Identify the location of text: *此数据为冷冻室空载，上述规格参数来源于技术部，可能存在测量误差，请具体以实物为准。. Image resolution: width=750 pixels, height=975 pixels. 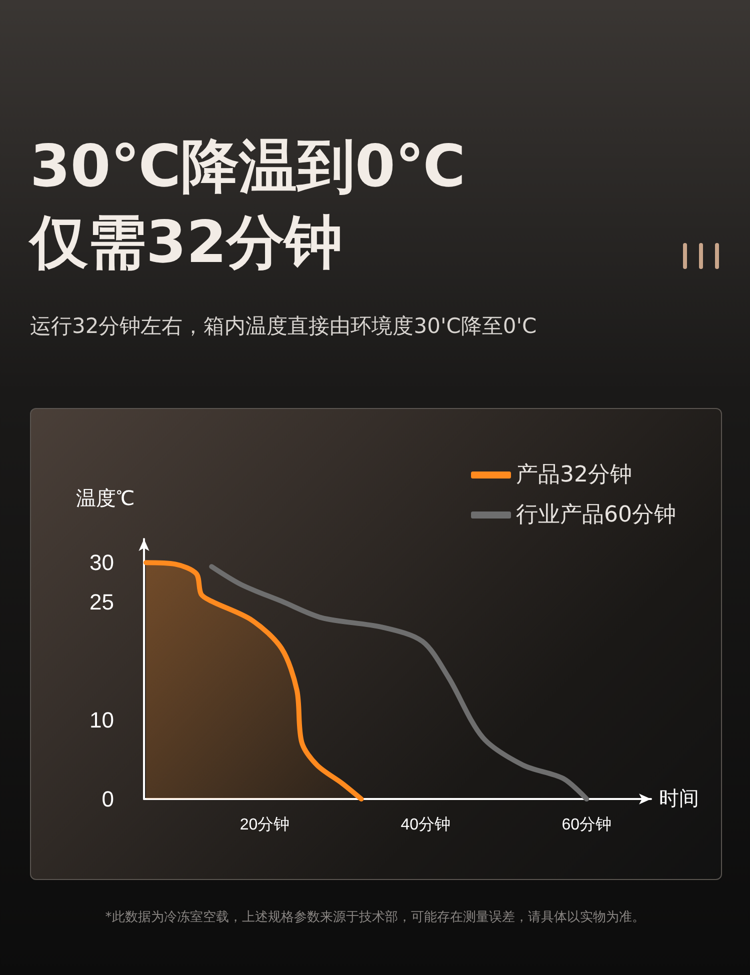
(375, 917).